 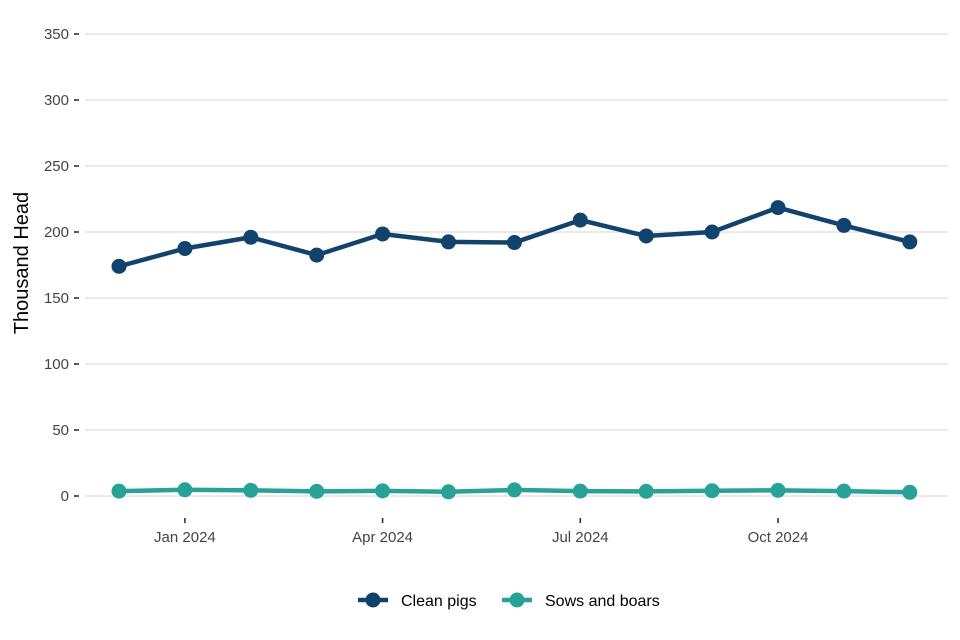 I want to click on y-tick-label: 350, so click(x=56, y=34).